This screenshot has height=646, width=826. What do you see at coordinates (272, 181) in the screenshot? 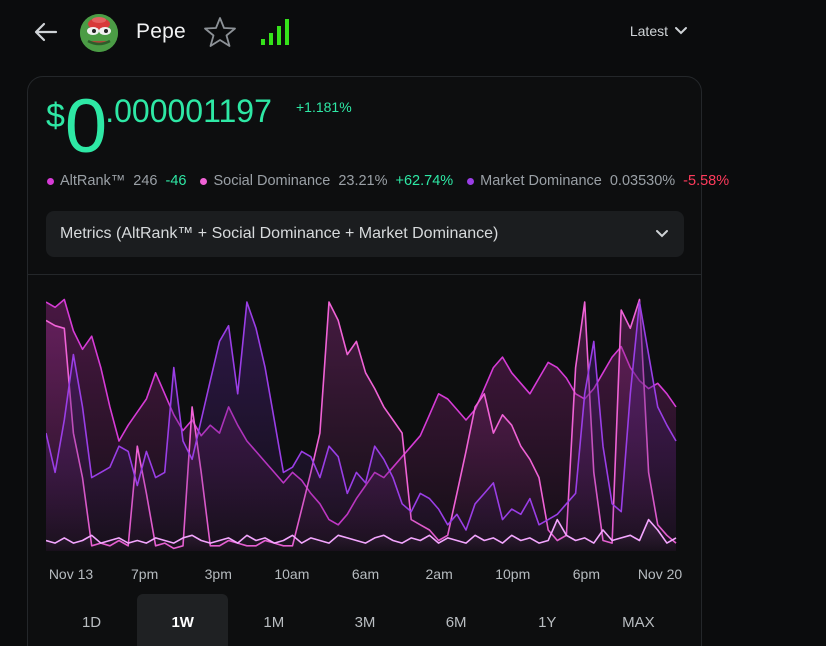
I see `metric-label: Social Dominance` at bounding box center [272, 181].